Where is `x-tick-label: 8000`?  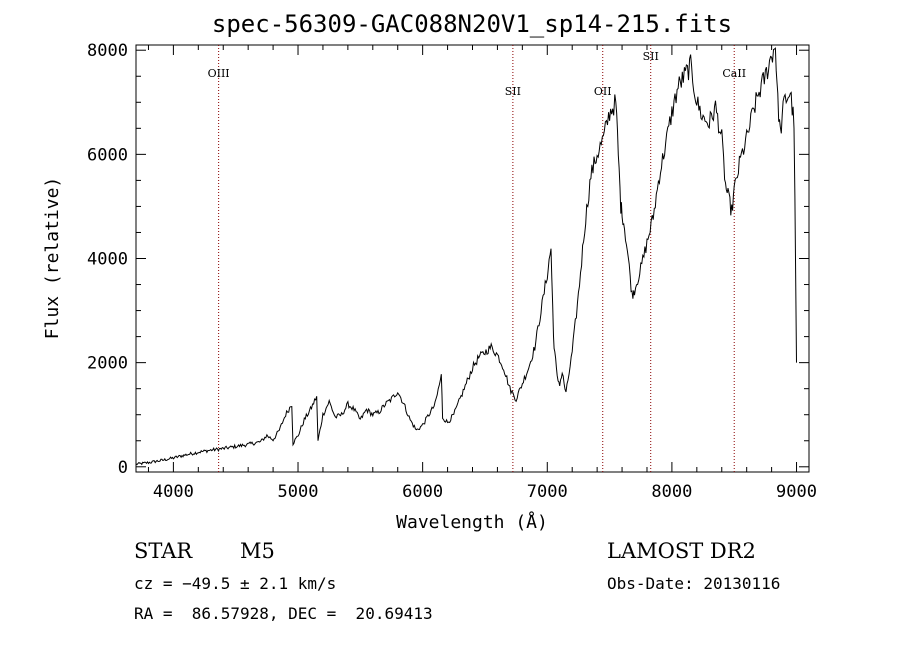
x-tick-label: 8000 is located at coordinates (671, 492).